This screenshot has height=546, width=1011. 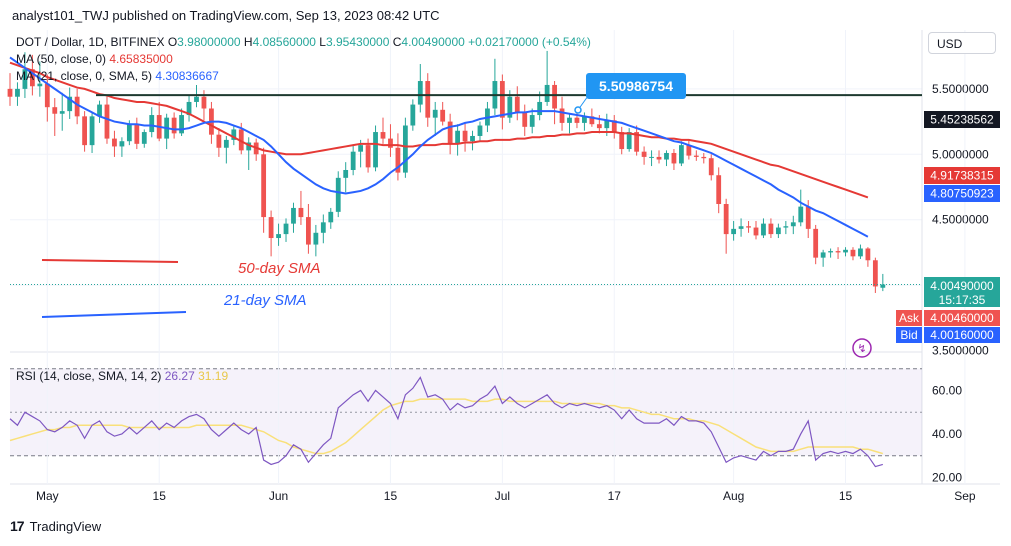 I want to click on ask-label: Ask, so click(x=909, y=318).